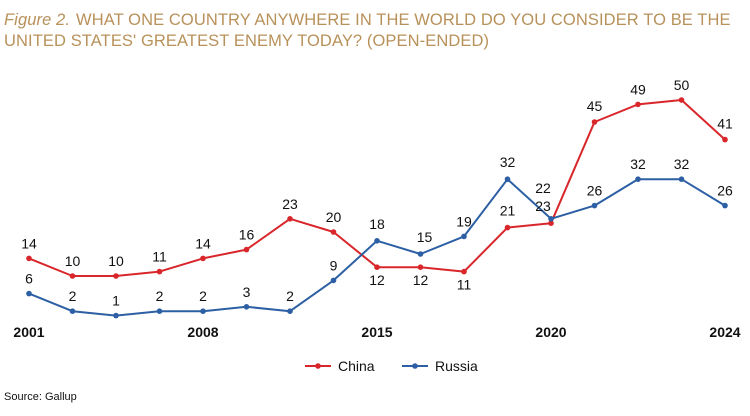 The image size is (750, 416). What do you see at coordinates (29, 279) in the screenshot?
I see `russia-data-label: 6` at bounding box center [29, 279].